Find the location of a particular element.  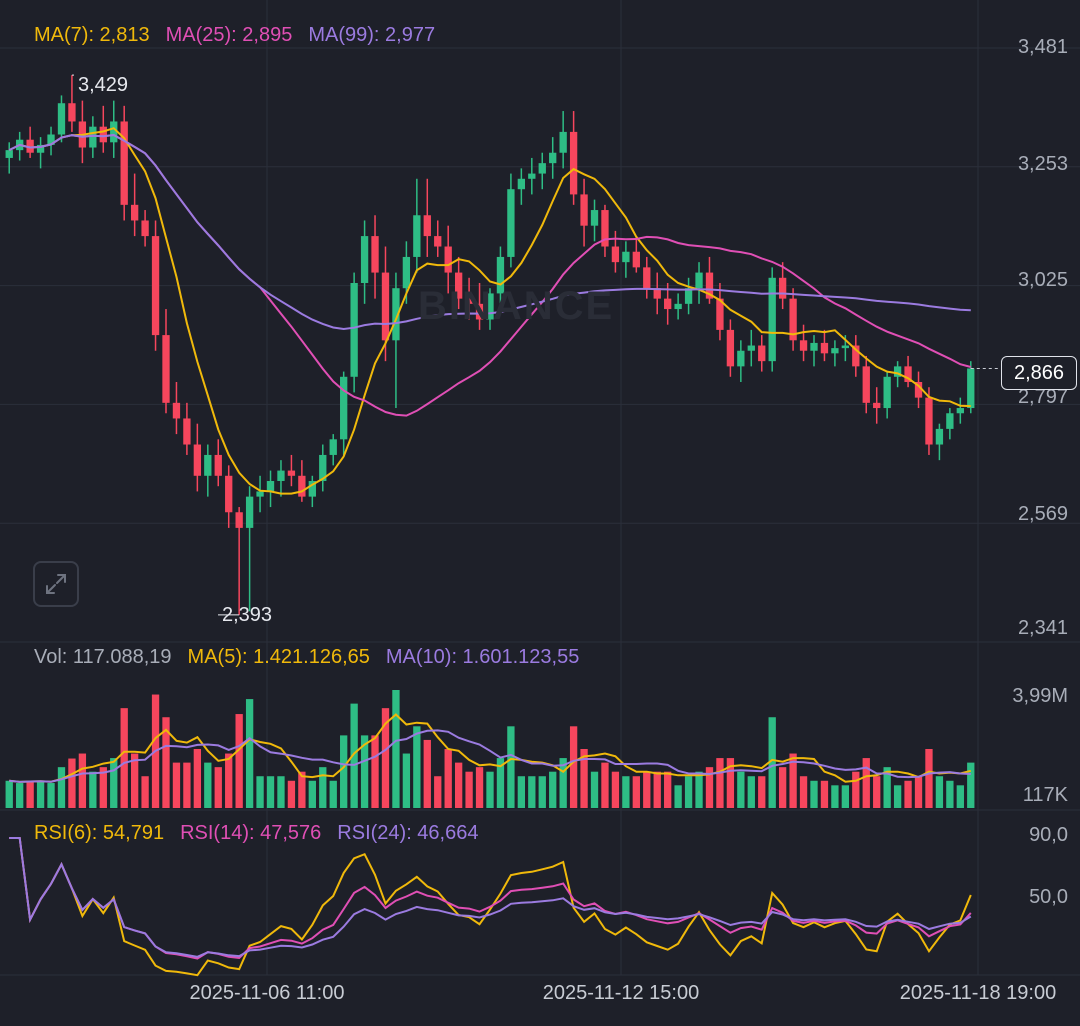

time-tick-1: 2025-11-12 15:00 is located at coordinates (621, 993).